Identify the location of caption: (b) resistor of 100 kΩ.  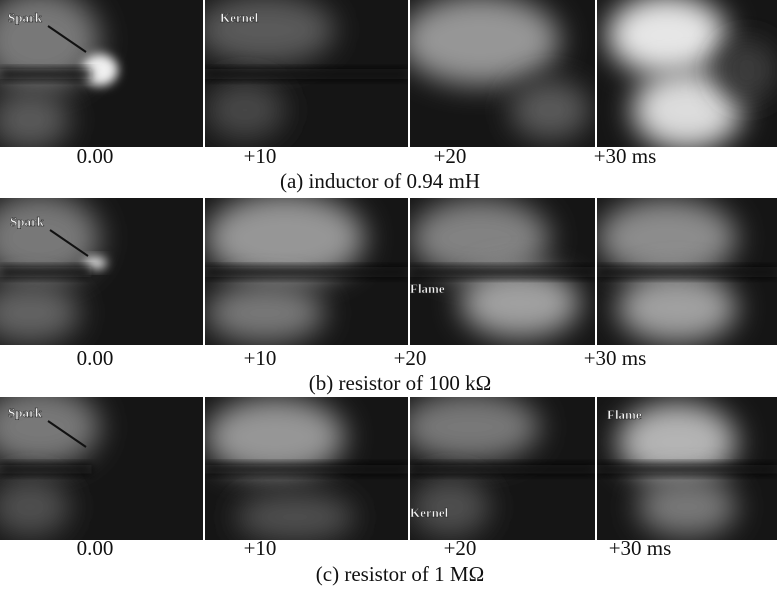
(400, 383).